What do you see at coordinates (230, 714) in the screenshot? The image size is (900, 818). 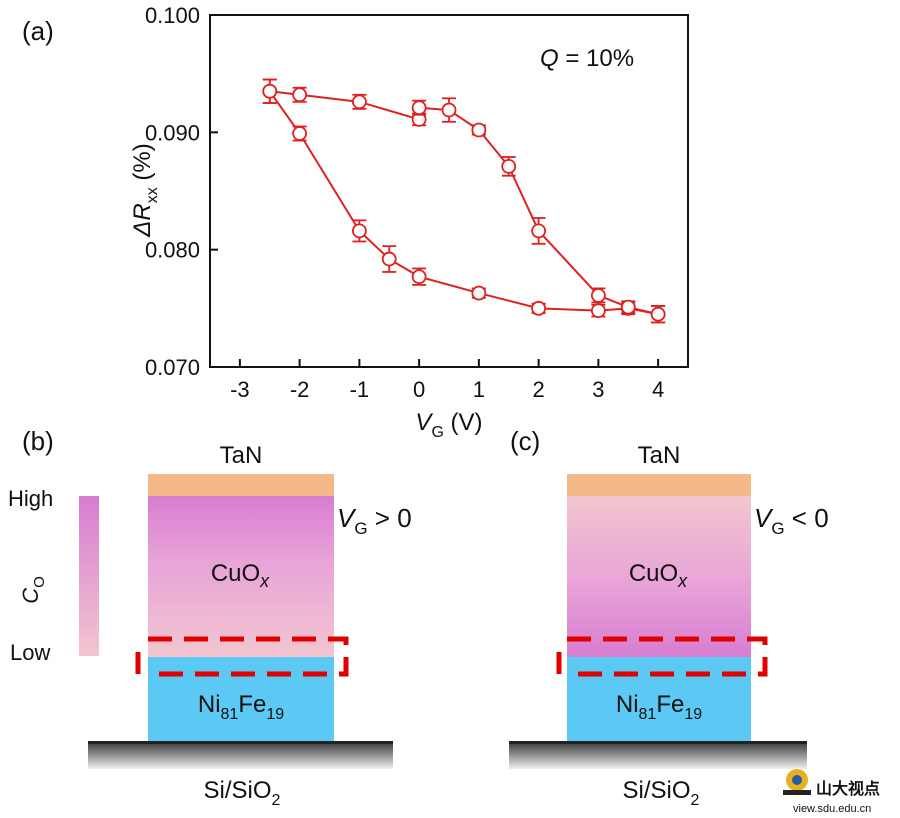 I see `nife-b-sub1: 81` at bounding box center [230, 714].